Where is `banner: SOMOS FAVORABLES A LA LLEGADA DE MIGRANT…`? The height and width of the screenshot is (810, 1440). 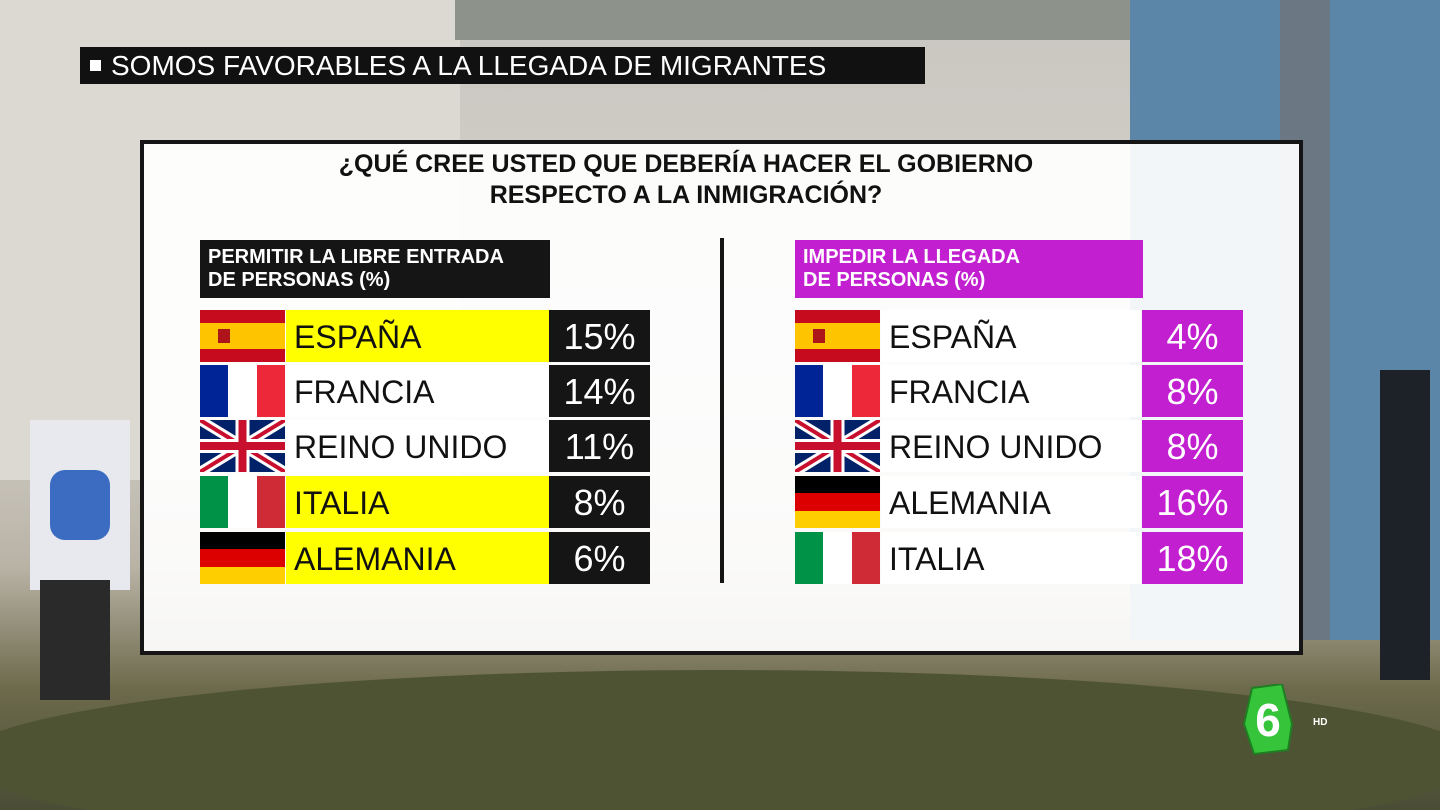
banner: SOMOS FAVORABLES A LA LLEGADA DE MIGRANT… is located at coordinates (502, 65).